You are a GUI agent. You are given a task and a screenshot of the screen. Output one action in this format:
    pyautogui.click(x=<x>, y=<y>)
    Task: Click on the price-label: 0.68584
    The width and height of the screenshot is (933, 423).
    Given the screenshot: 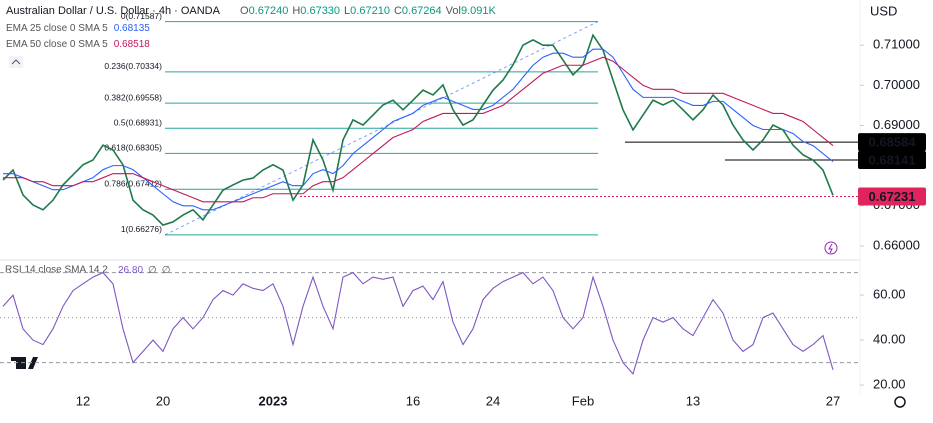 What is the action you would take?
    pyautogui.click(x=893, y=142)
    